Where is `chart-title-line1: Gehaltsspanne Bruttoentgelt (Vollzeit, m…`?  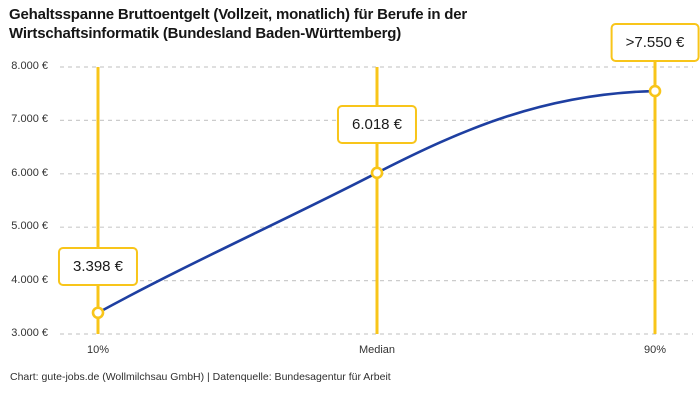 chart-title-line1: Gehaltsspanne Bruttoentgelt (Vollzeit, m… is located at coordinates (238, 14).